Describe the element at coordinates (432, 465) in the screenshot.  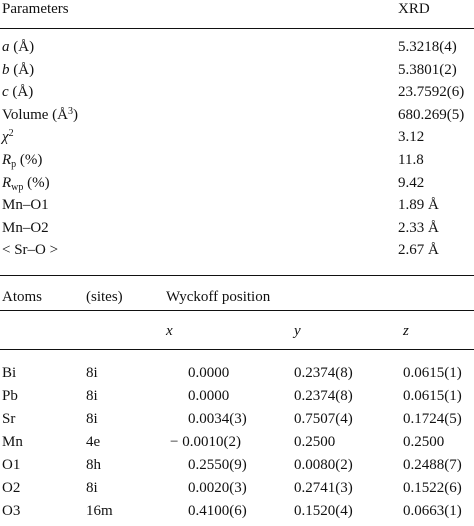
I see `atom-z: 0.2488(7)` at that location.